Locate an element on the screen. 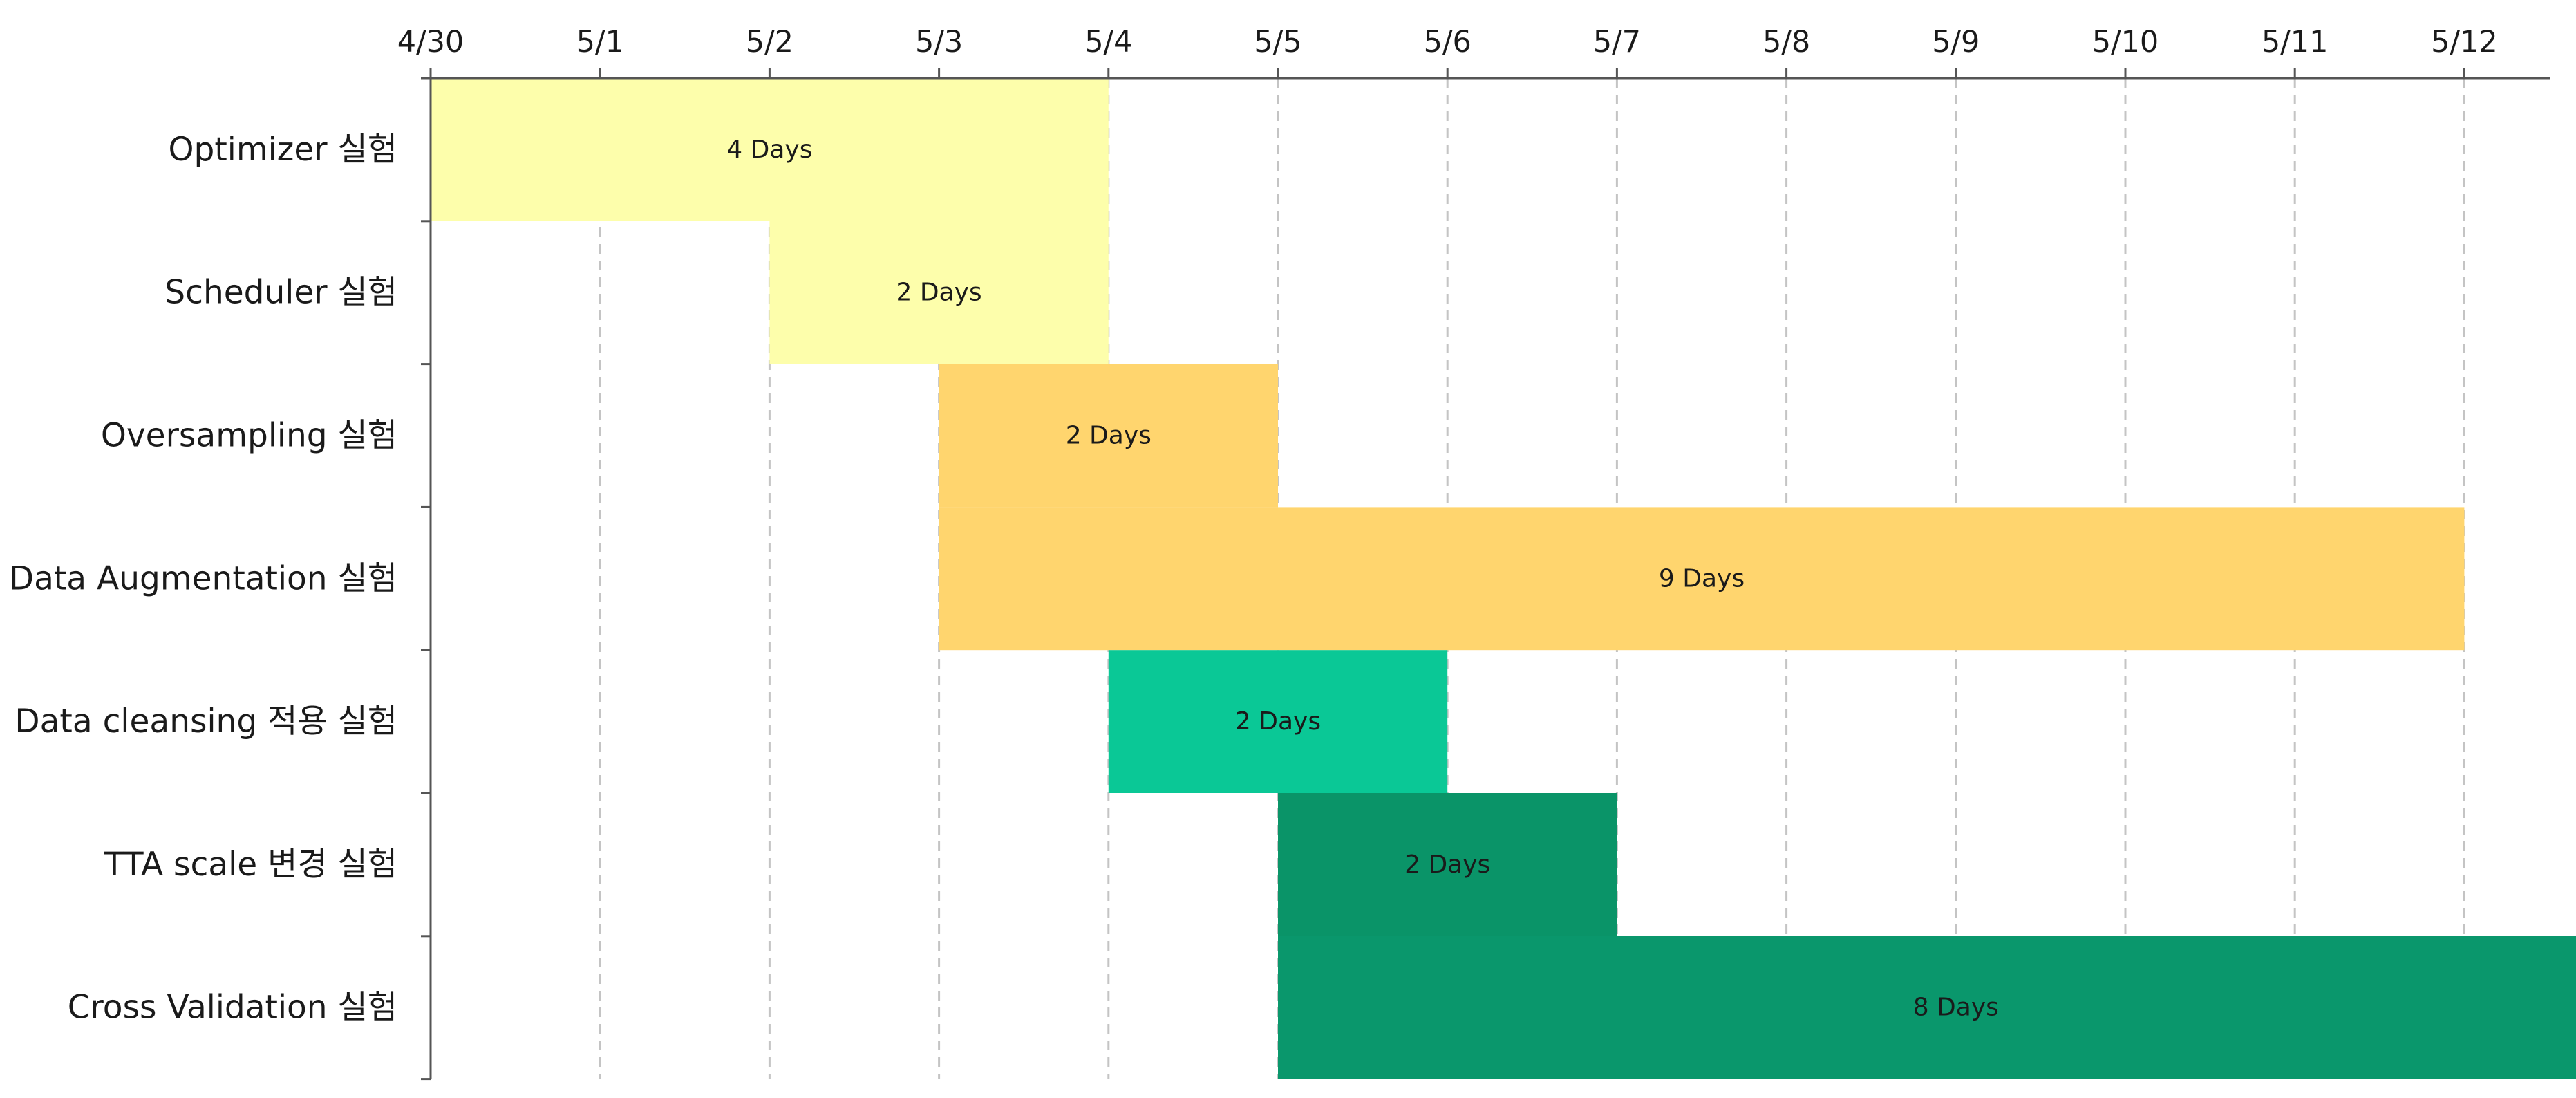  bar-duration-label: 4 Days is located at coordinates (769, 150).